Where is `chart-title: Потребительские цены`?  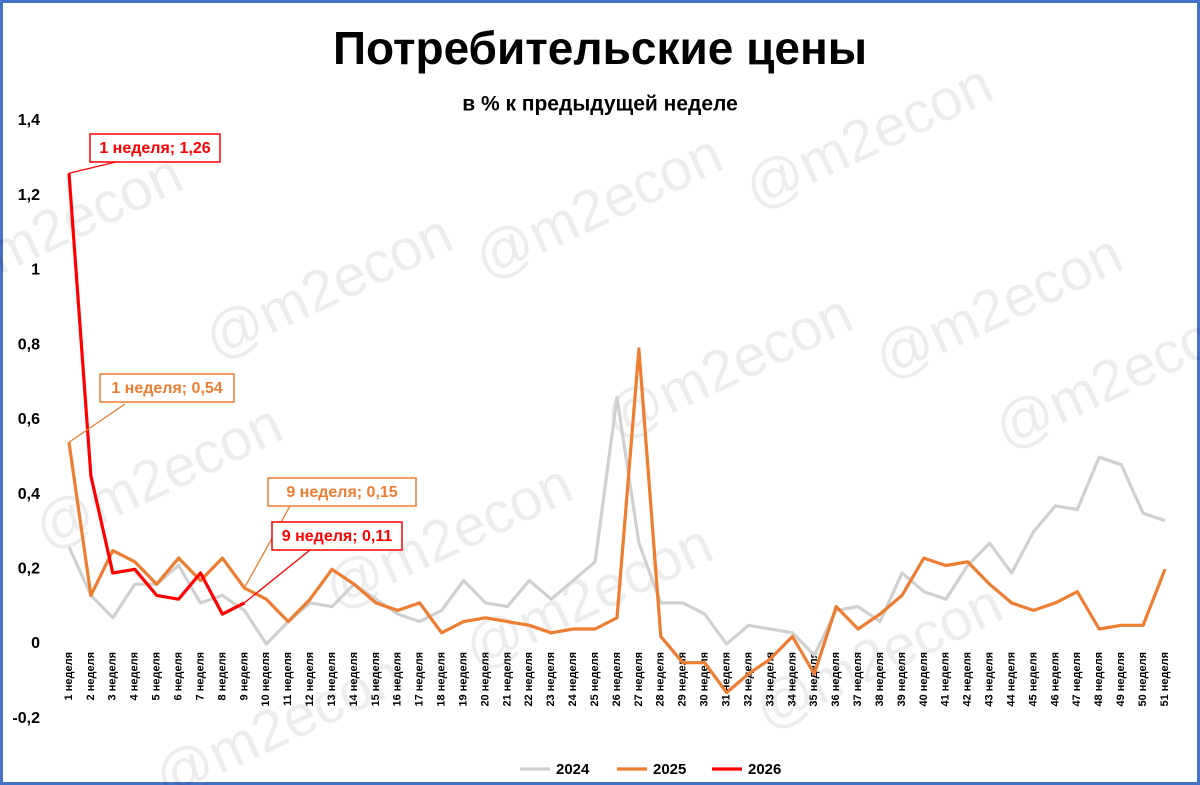
chart-title: Потребительские цены is located at coordinates (600, 48).